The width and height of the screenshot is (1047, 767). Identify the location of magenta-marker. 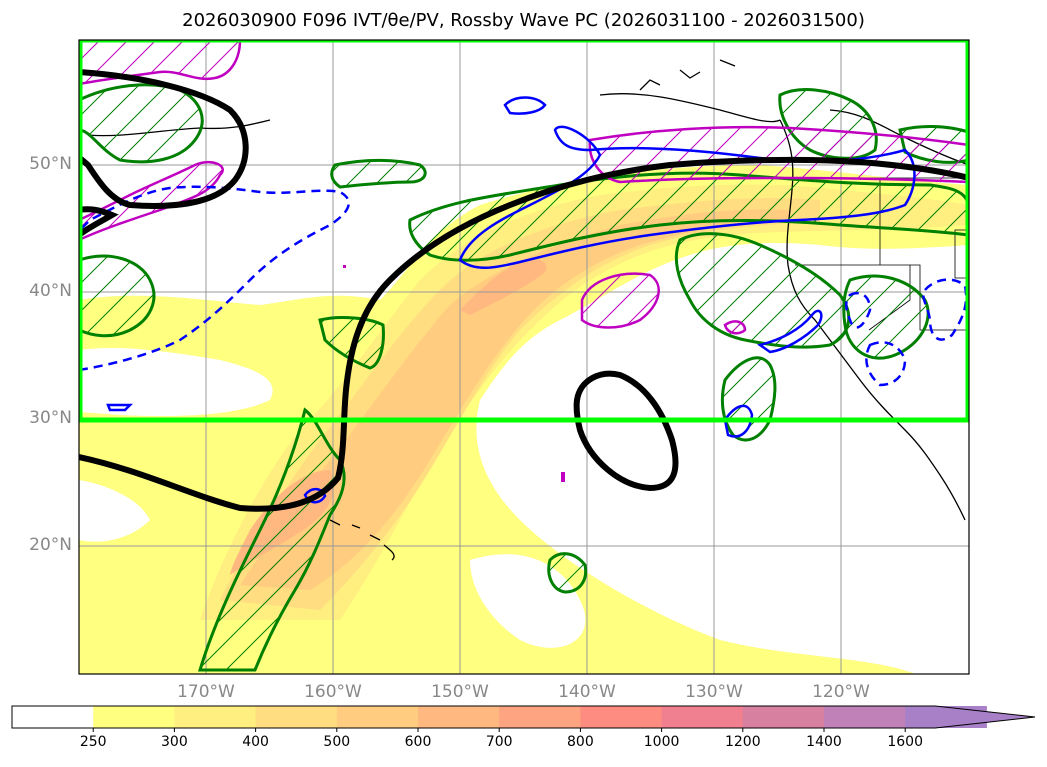
(563, 477).